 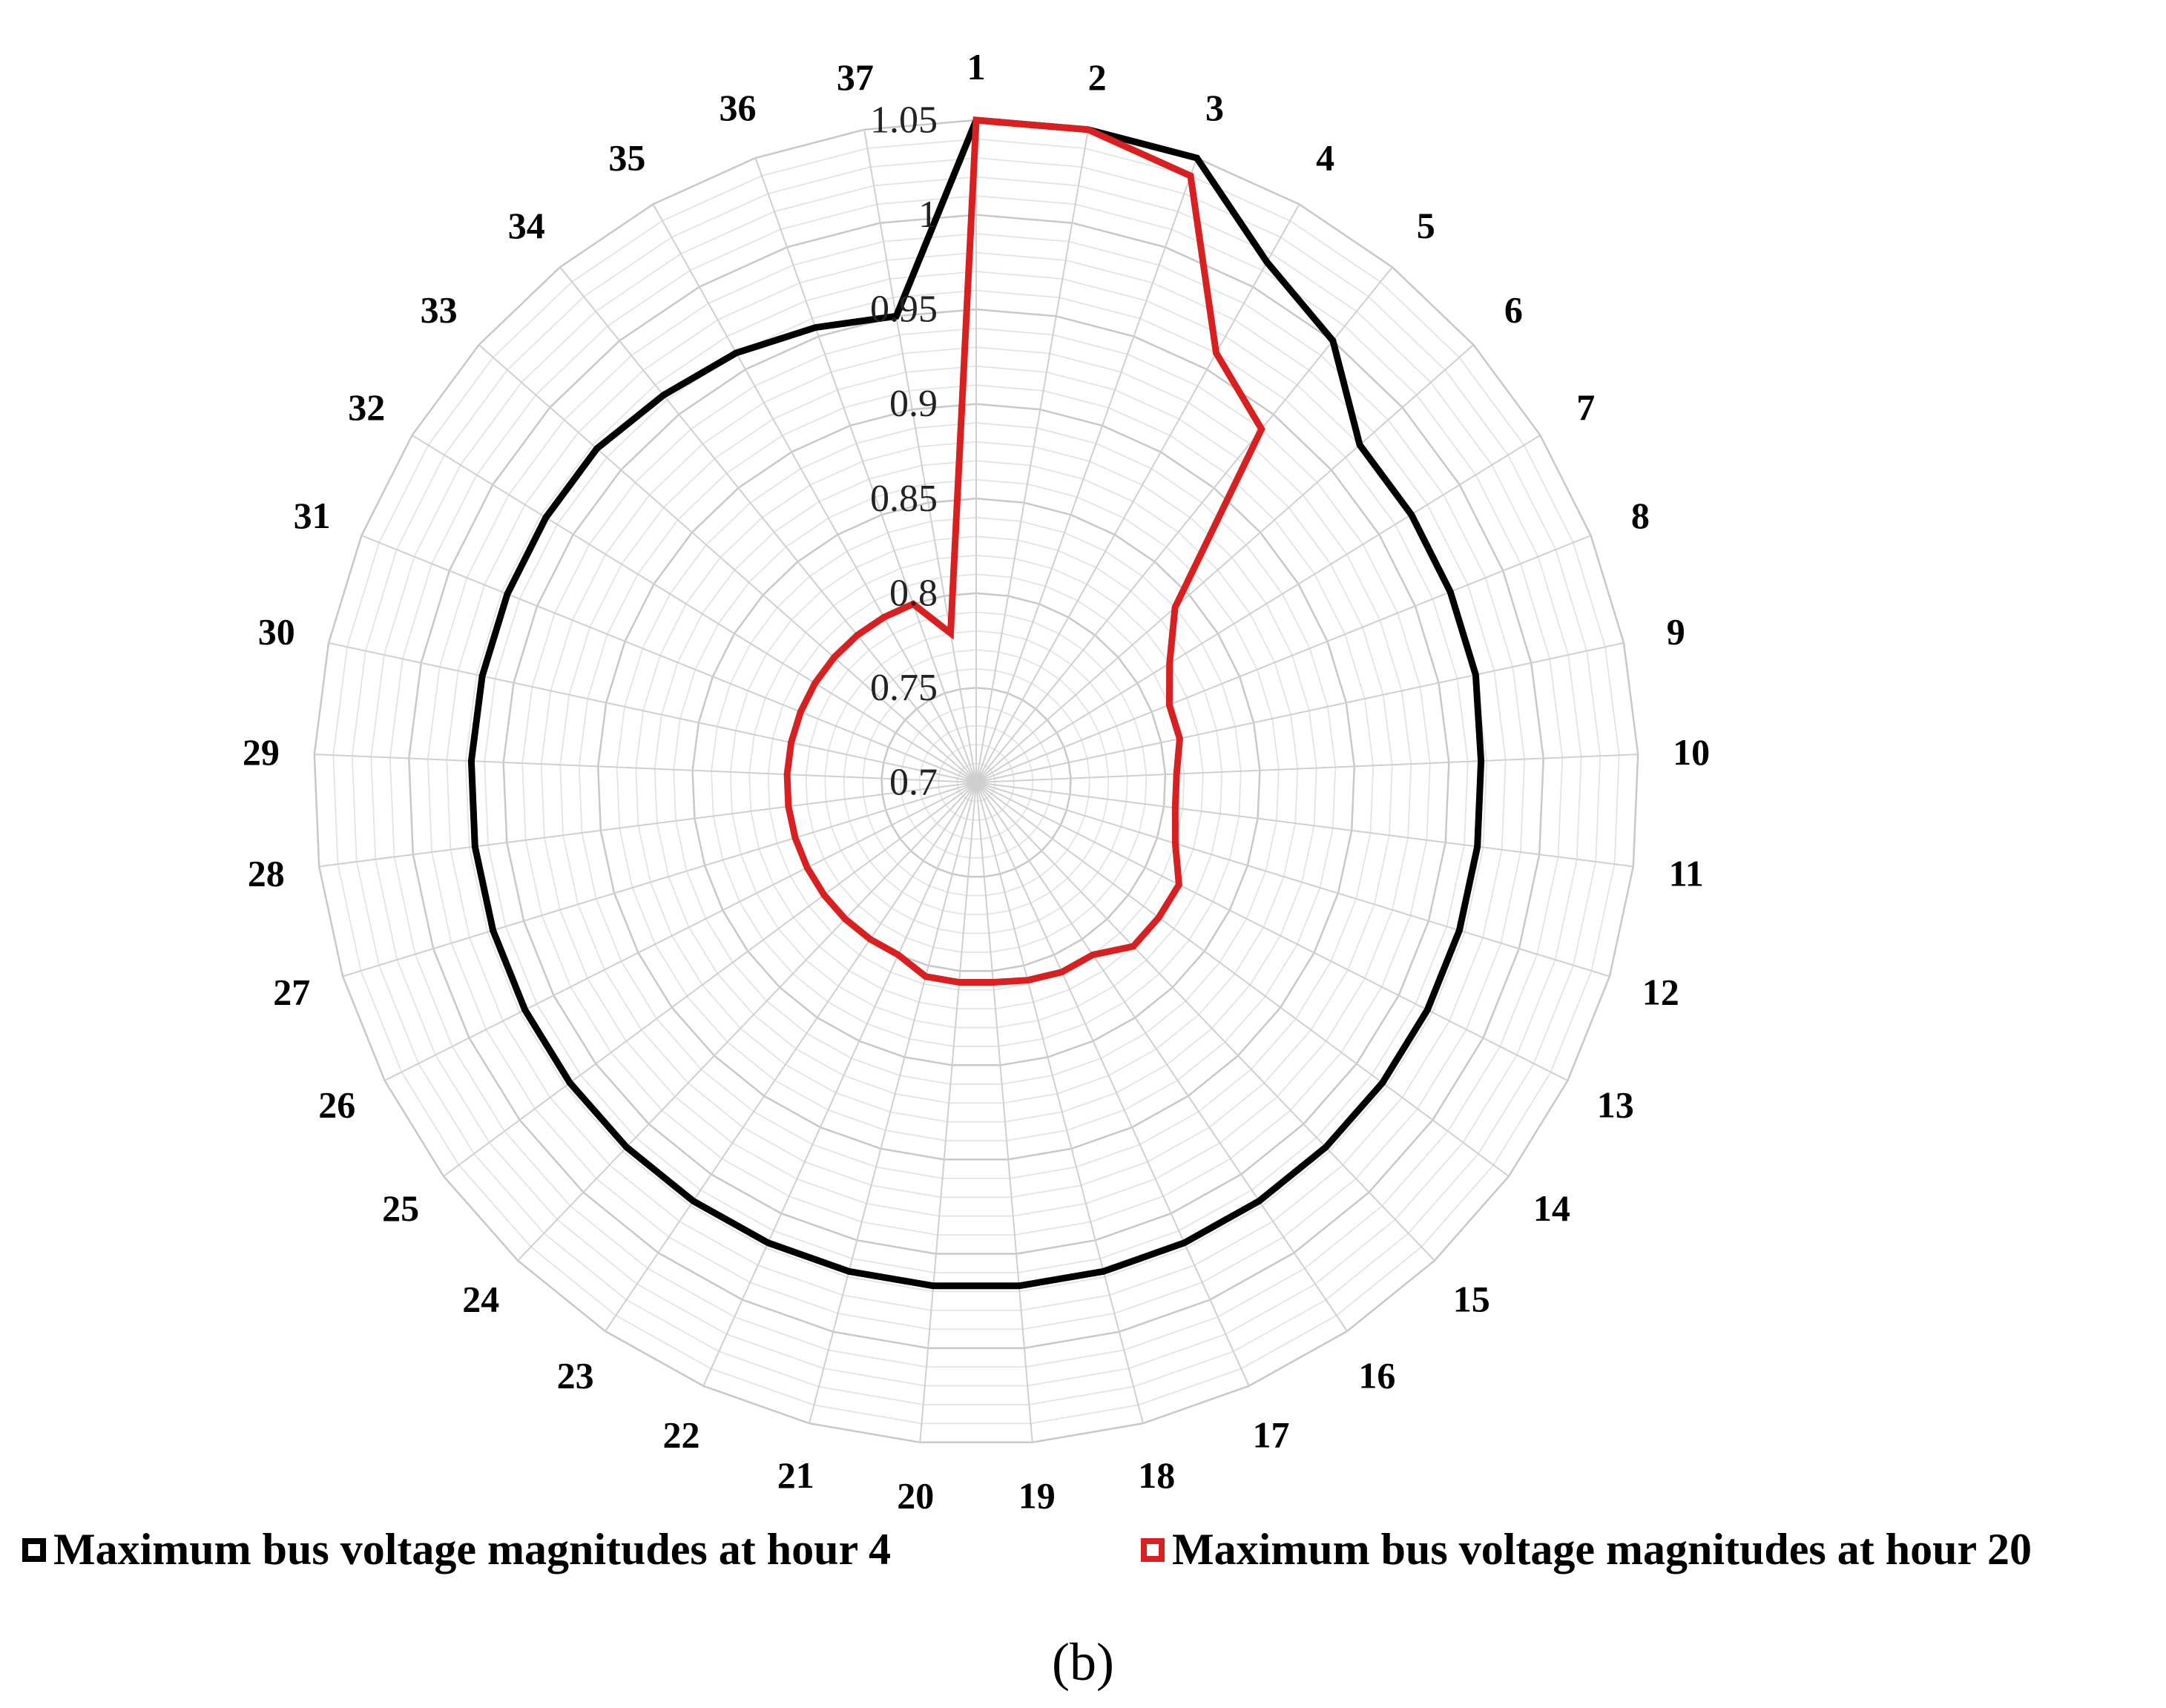 What do you see at coordinates (1691, 752) in the screenshot?
I see `category-label: 10` at bounding box center [1691, 752].